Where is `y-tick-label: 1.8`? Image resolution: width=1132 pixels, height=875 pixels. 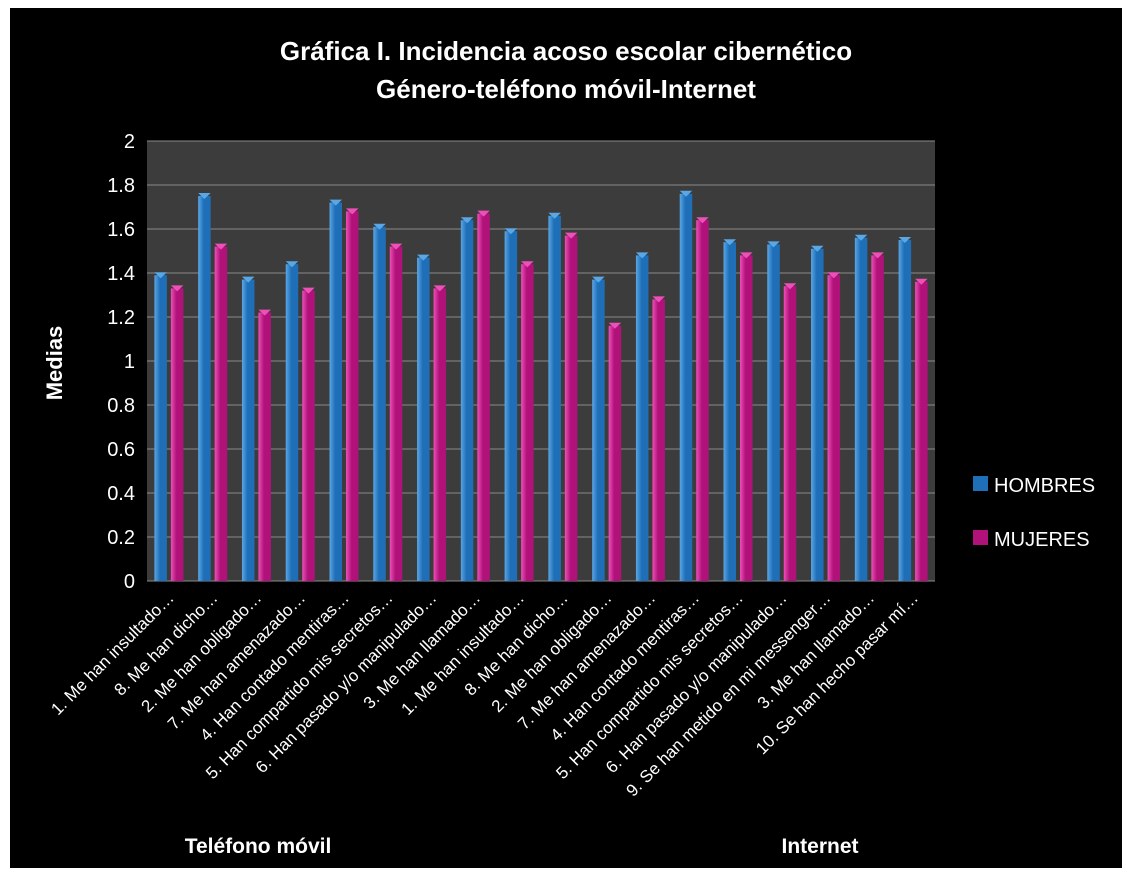 y-tick-label: 1.8 is located at coordinates (121, 186).